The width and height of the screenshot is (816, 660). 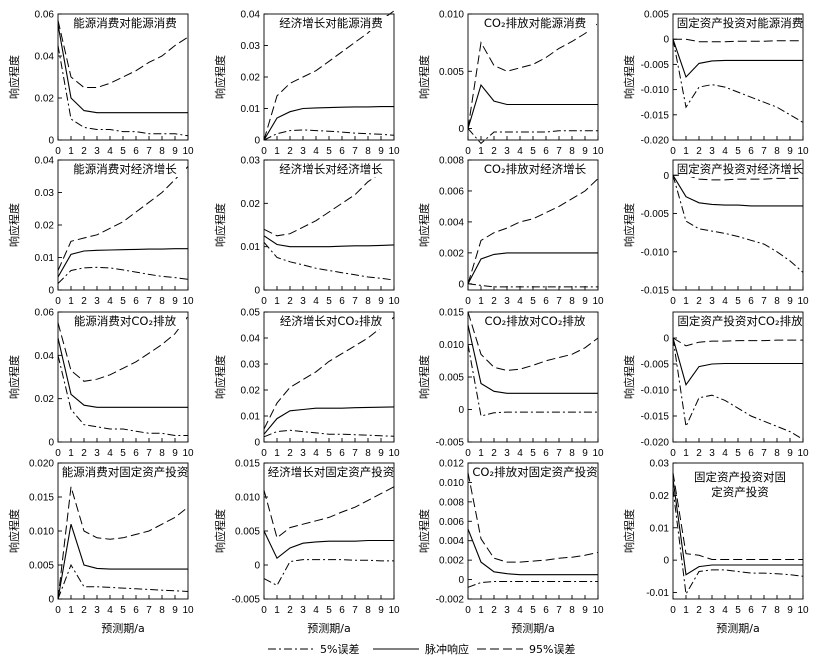 What do you see at coordinates (125, 472) in the screenshot?
I see `panel-title: 能源消费对固定资产投资` at bounding box center [125, 472].